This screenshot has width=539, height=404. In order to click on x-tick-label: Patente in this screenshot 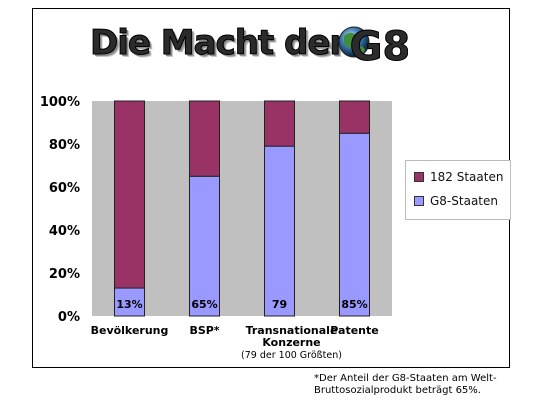, I will do `click(354, 330)`.